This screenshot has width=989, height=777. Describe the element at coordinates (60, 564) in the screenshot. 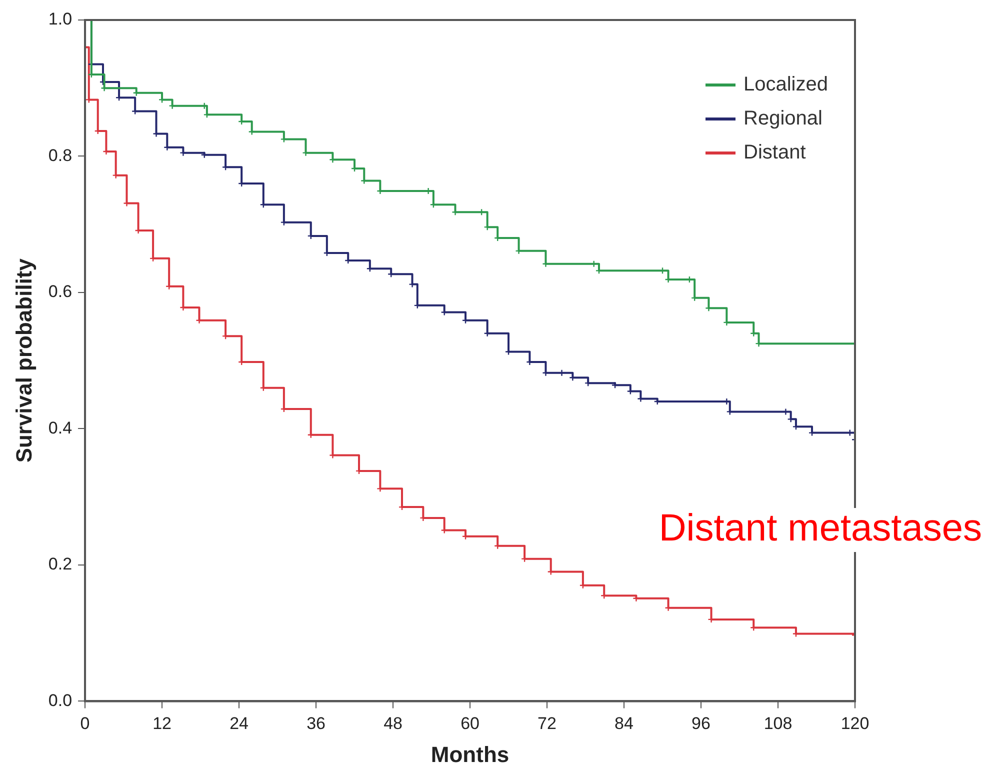

I see `y-tick-label: 0.2` at that location.